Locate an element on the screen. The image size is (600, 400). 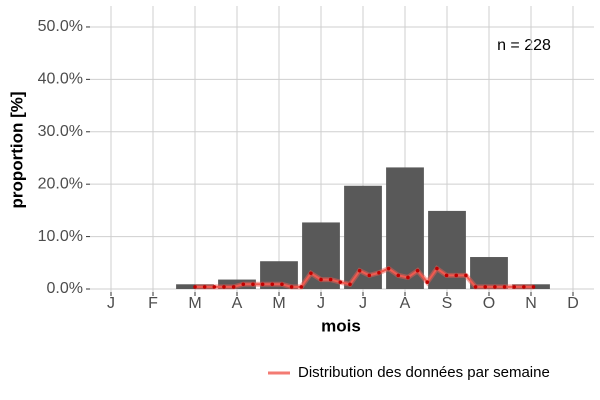
y-tick-label: 0.0% is located at coordinates (65, 288).